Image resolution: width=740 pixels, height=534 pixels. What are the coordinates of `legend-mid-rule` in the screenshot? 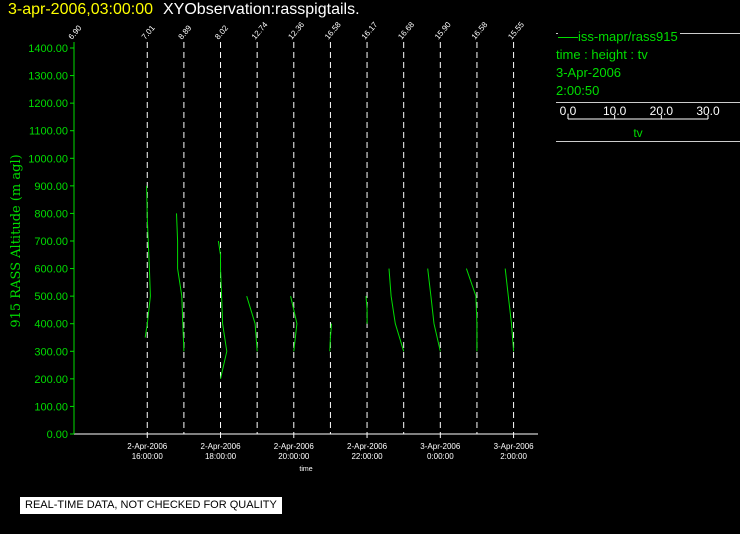 It's located at (648, 102).